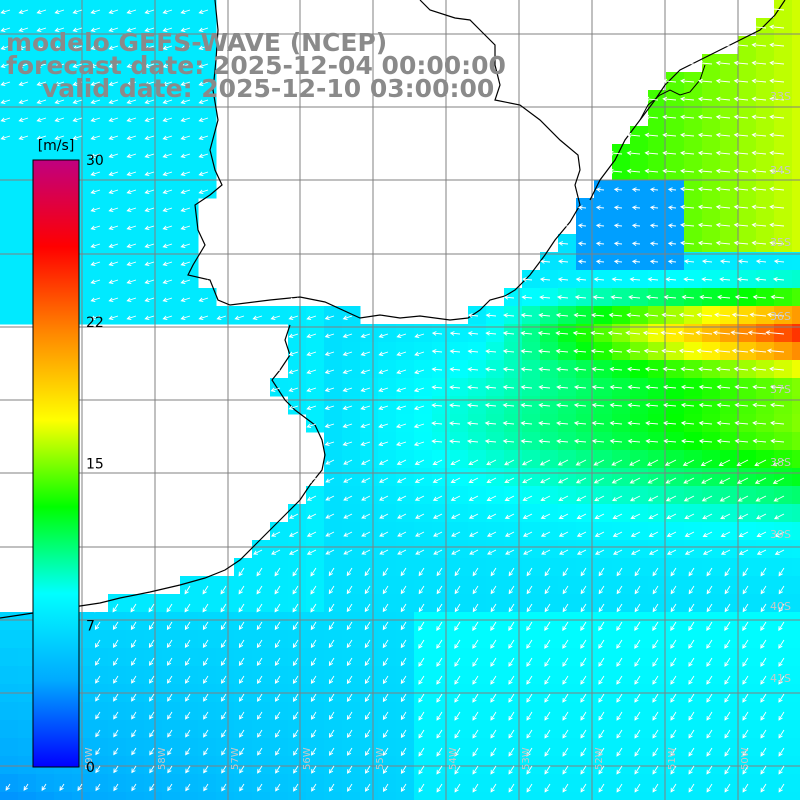  What do you see at coordinates (235, 758) in the screenshot?
I see `longitude-label: 57W` at bounding box center [235, 758].